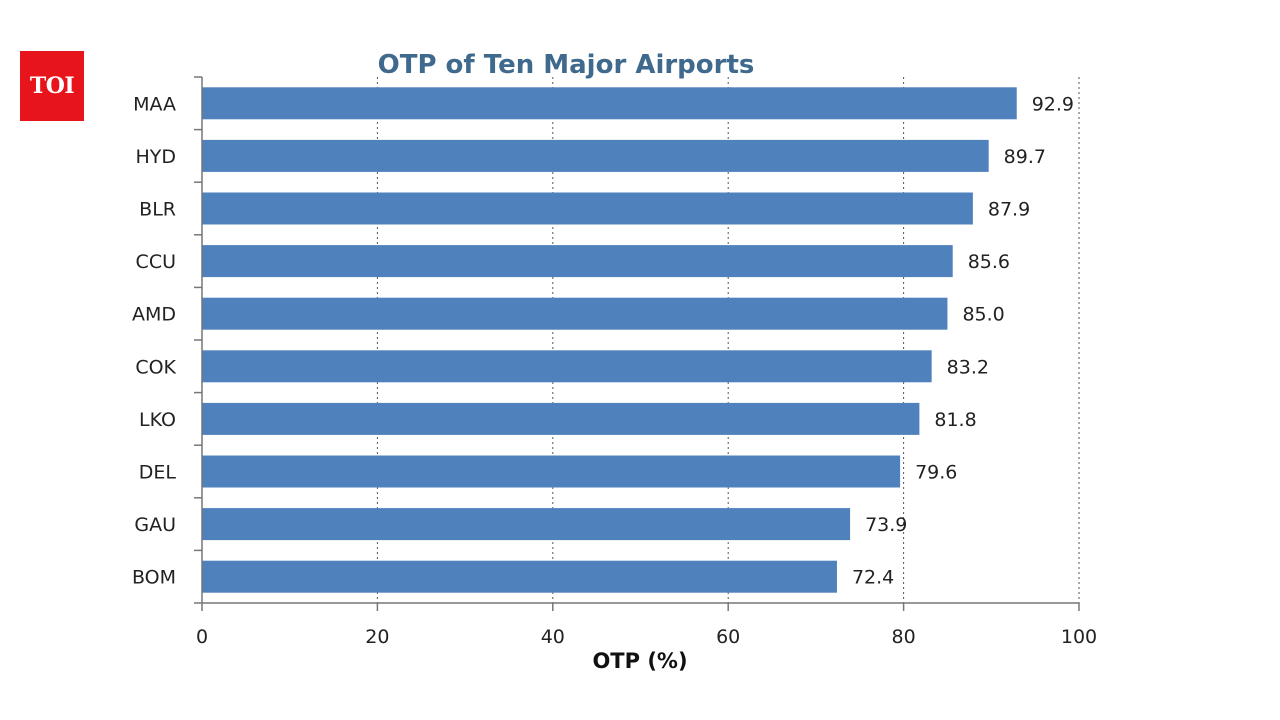 The height and width of the screenshot is (720, 1280). Describe the element at coordinates (154, 578) in the screenshot. I see `category-label: BOM` at that location.